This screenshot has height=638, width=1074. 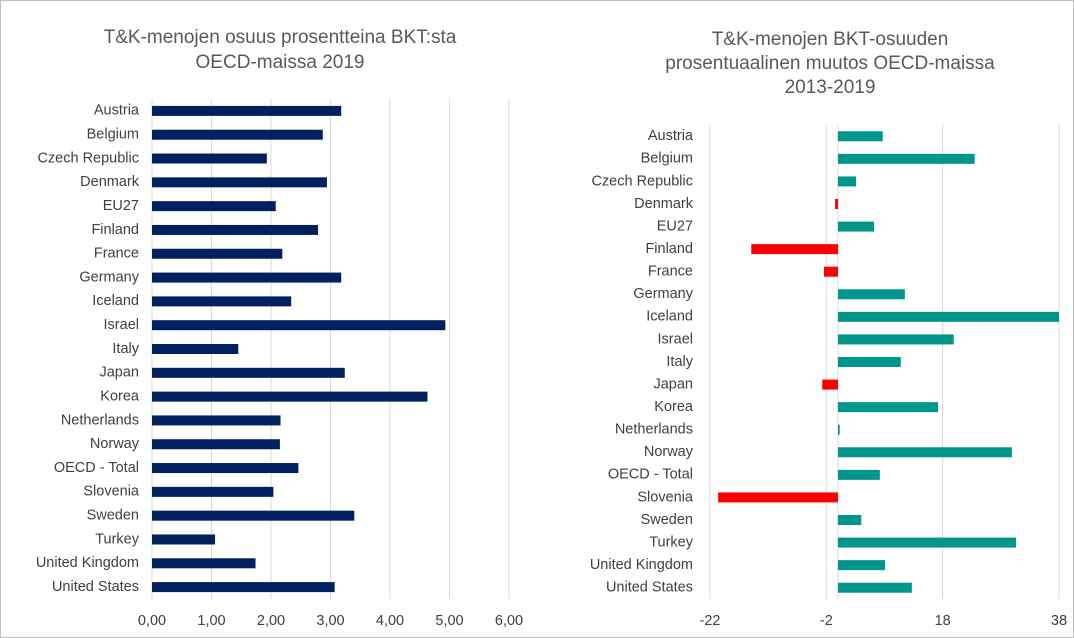 What do you see at coordinates (943, 621) in the screenshot?
I see `x-tick-label: 18` at bounding box center [943, 621].